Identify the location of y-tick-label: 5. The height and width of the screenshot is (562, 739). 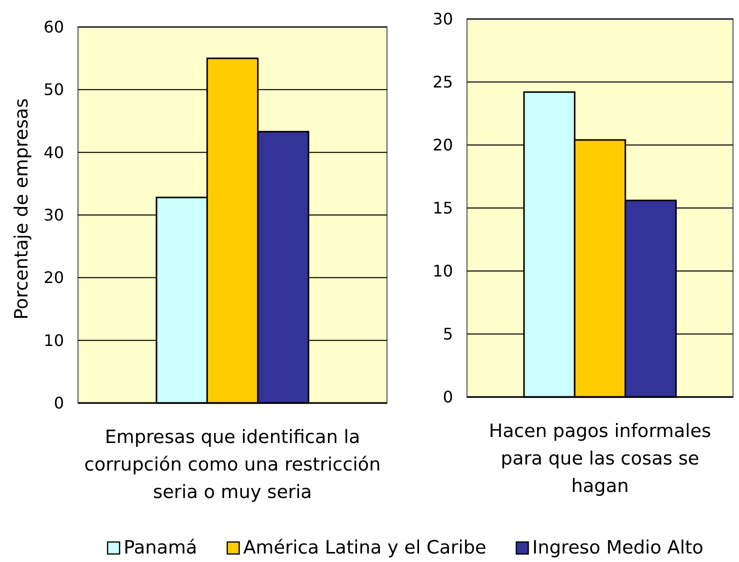
(447, 334).